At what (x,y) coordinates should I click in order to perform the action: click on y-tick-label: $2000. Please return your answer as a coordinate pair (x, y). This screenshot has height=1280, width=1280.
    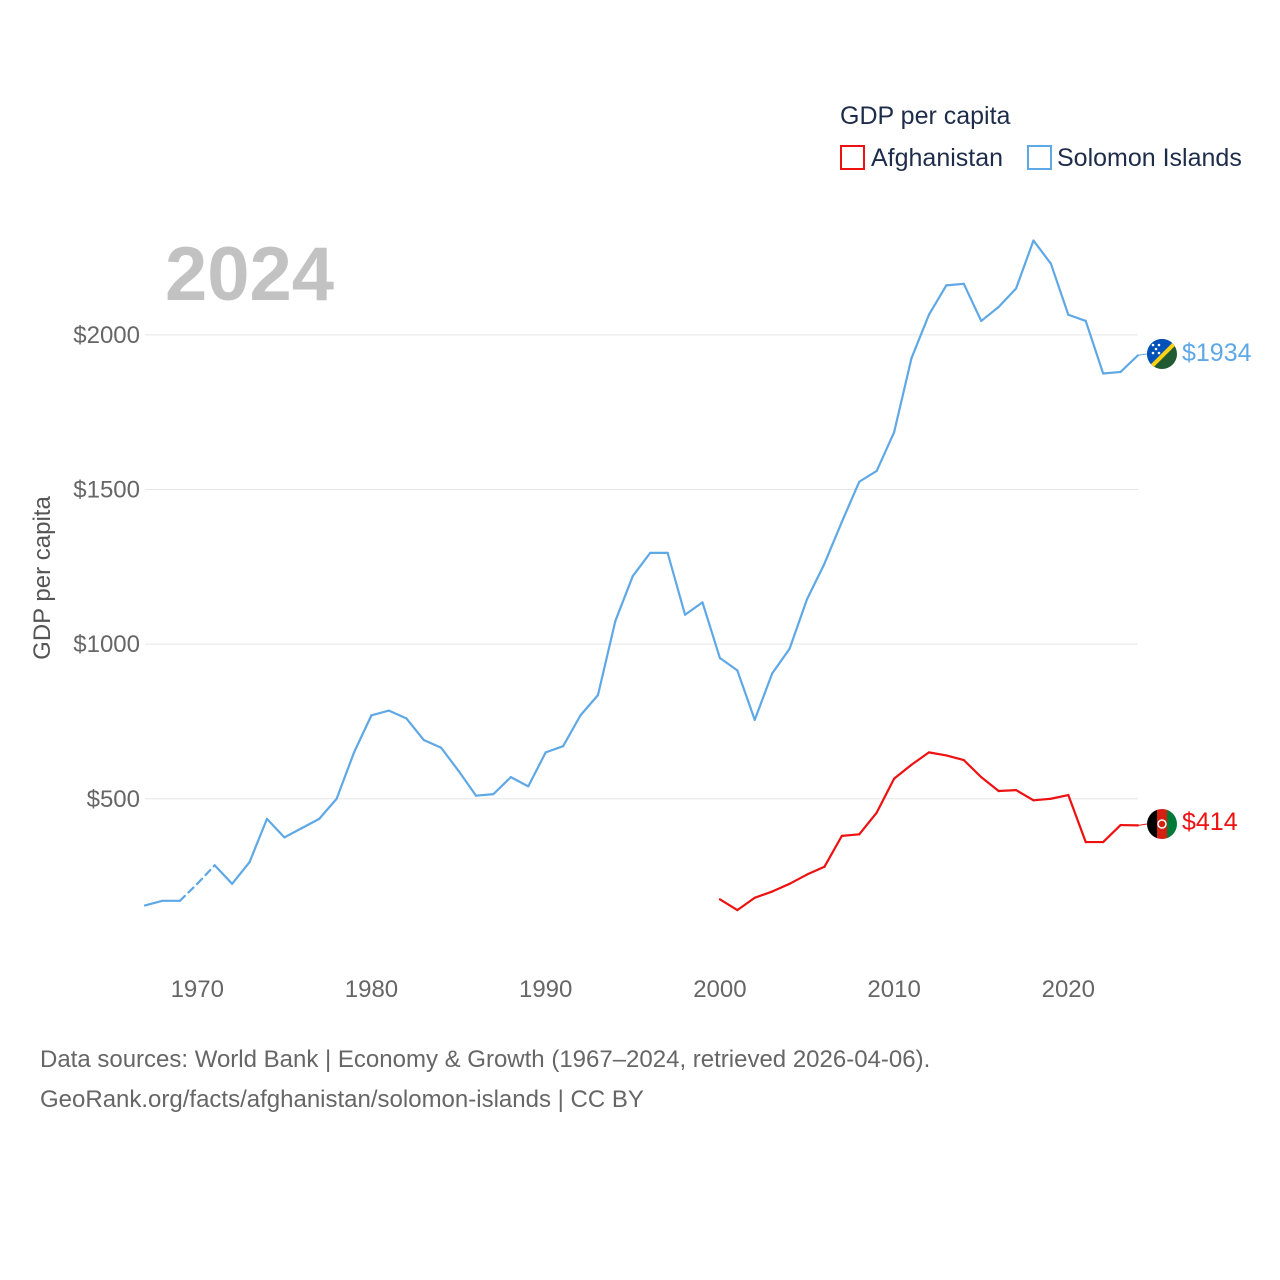
    Looking at the image, I should click on (106, 335).